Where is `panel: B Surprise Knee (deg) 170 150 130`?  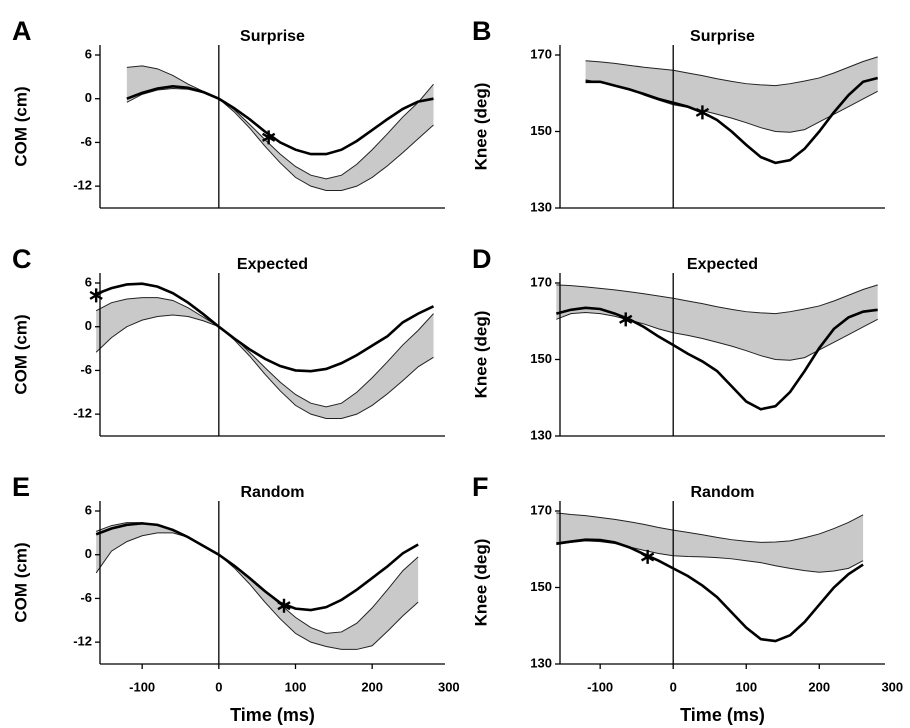
panel: B Surprise Knee (deg) 170 150 130 is located at coordinates (678, 115).